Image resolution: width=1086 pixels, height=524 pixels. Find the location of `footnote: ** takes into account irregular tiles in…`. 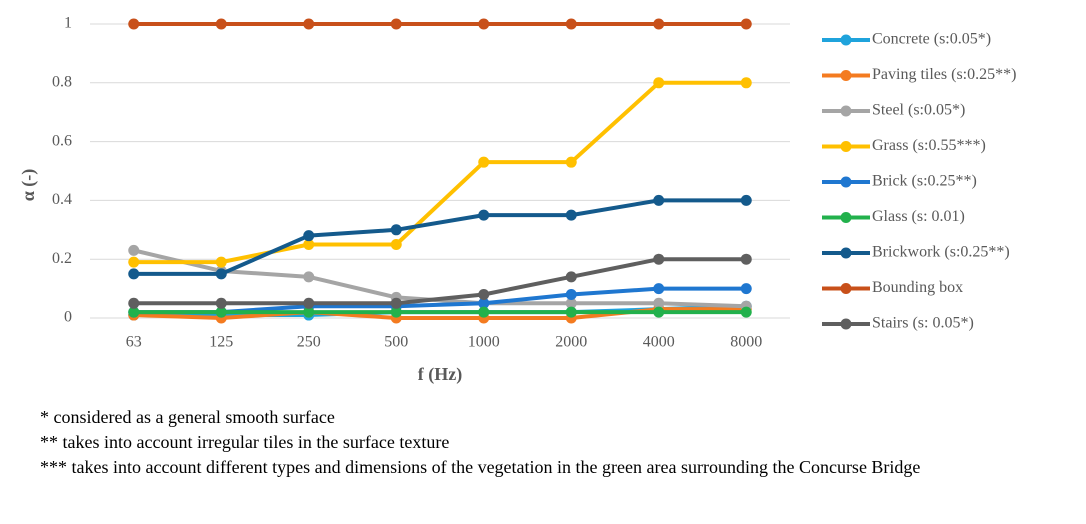

footnote: ** takes into account irregular tiles in… is located at coordinates (245, 442).